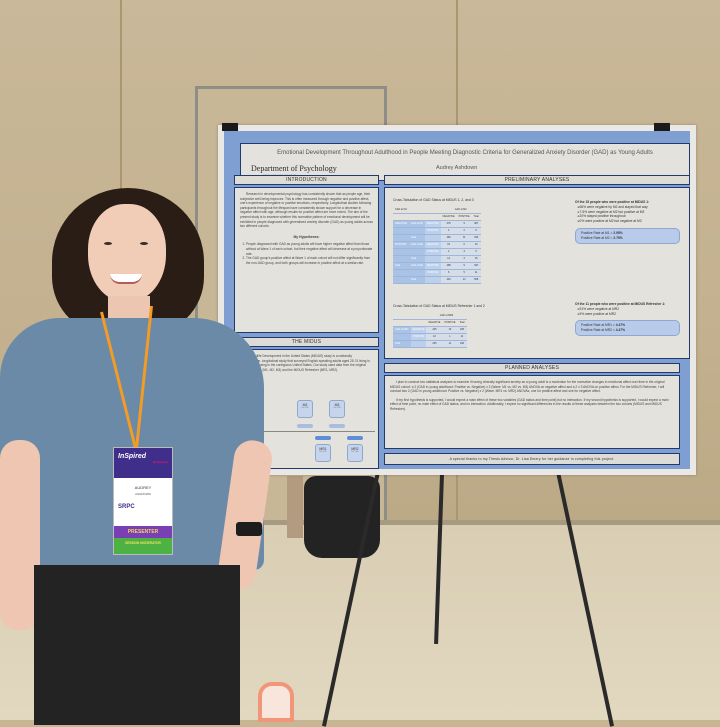 The width and height of the screenshot is (720, 727). What do you see at coordinates (306, 180) in the screenshot?
I see `introduction-heading: INTRODUCTION` at bounding box center [306, 180].